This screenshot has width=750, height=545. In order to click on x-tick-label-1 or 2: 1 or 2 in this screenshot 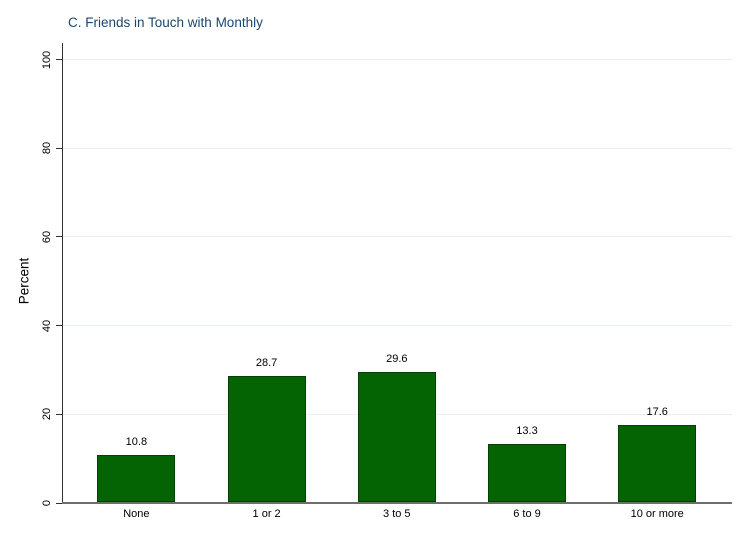, I will do `click(266, 514)`.